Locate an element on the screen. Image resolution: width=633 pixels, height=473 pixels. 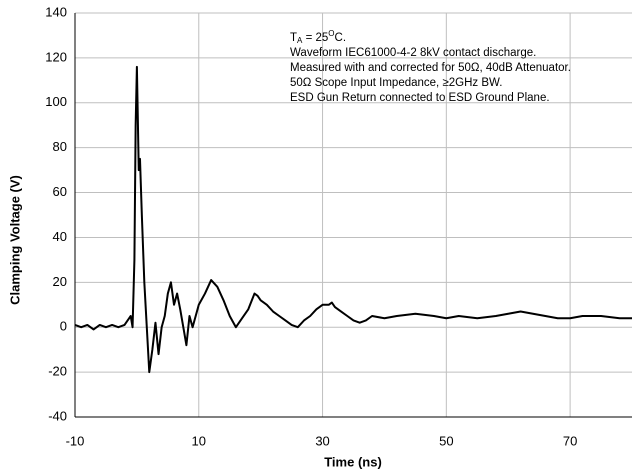
annotation-part: O is located at coordinates (331, 33).